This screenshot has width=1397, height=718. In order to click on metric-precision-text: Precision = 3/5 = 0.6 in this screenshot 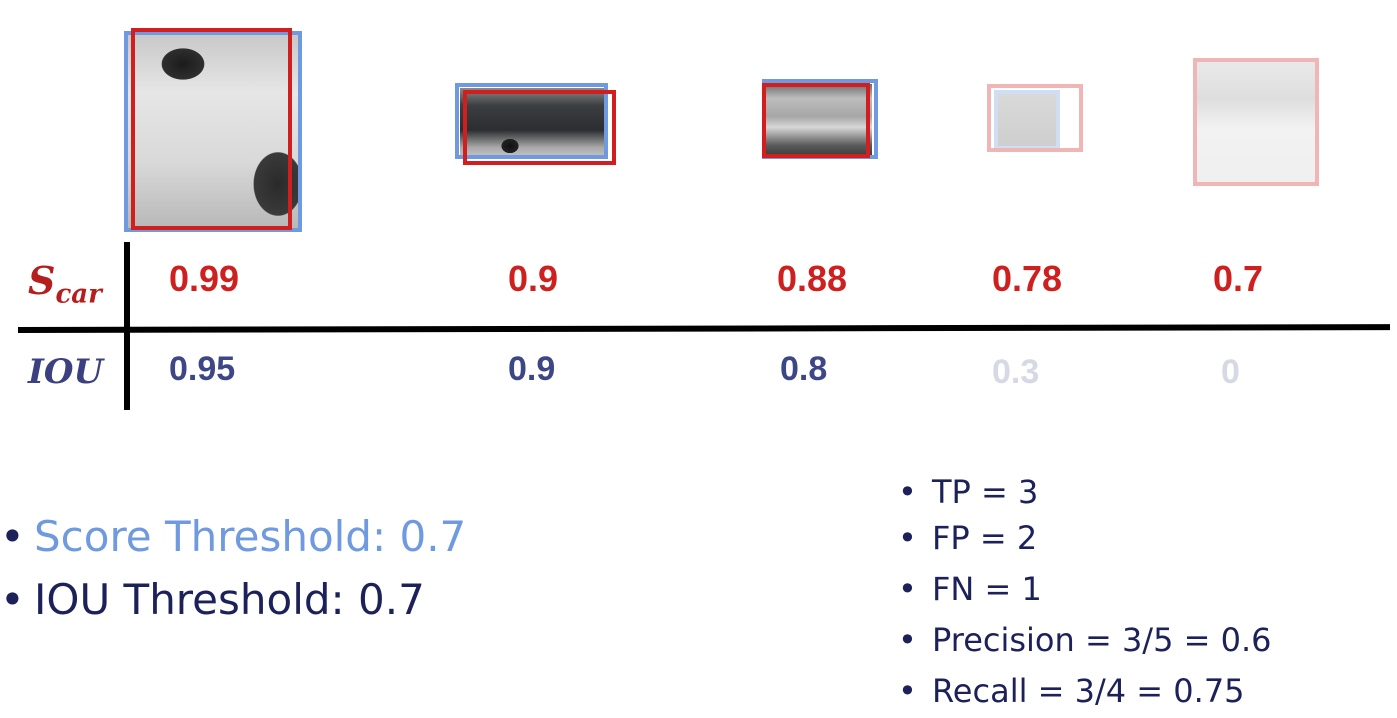, I will do `click(1102, 640)`.